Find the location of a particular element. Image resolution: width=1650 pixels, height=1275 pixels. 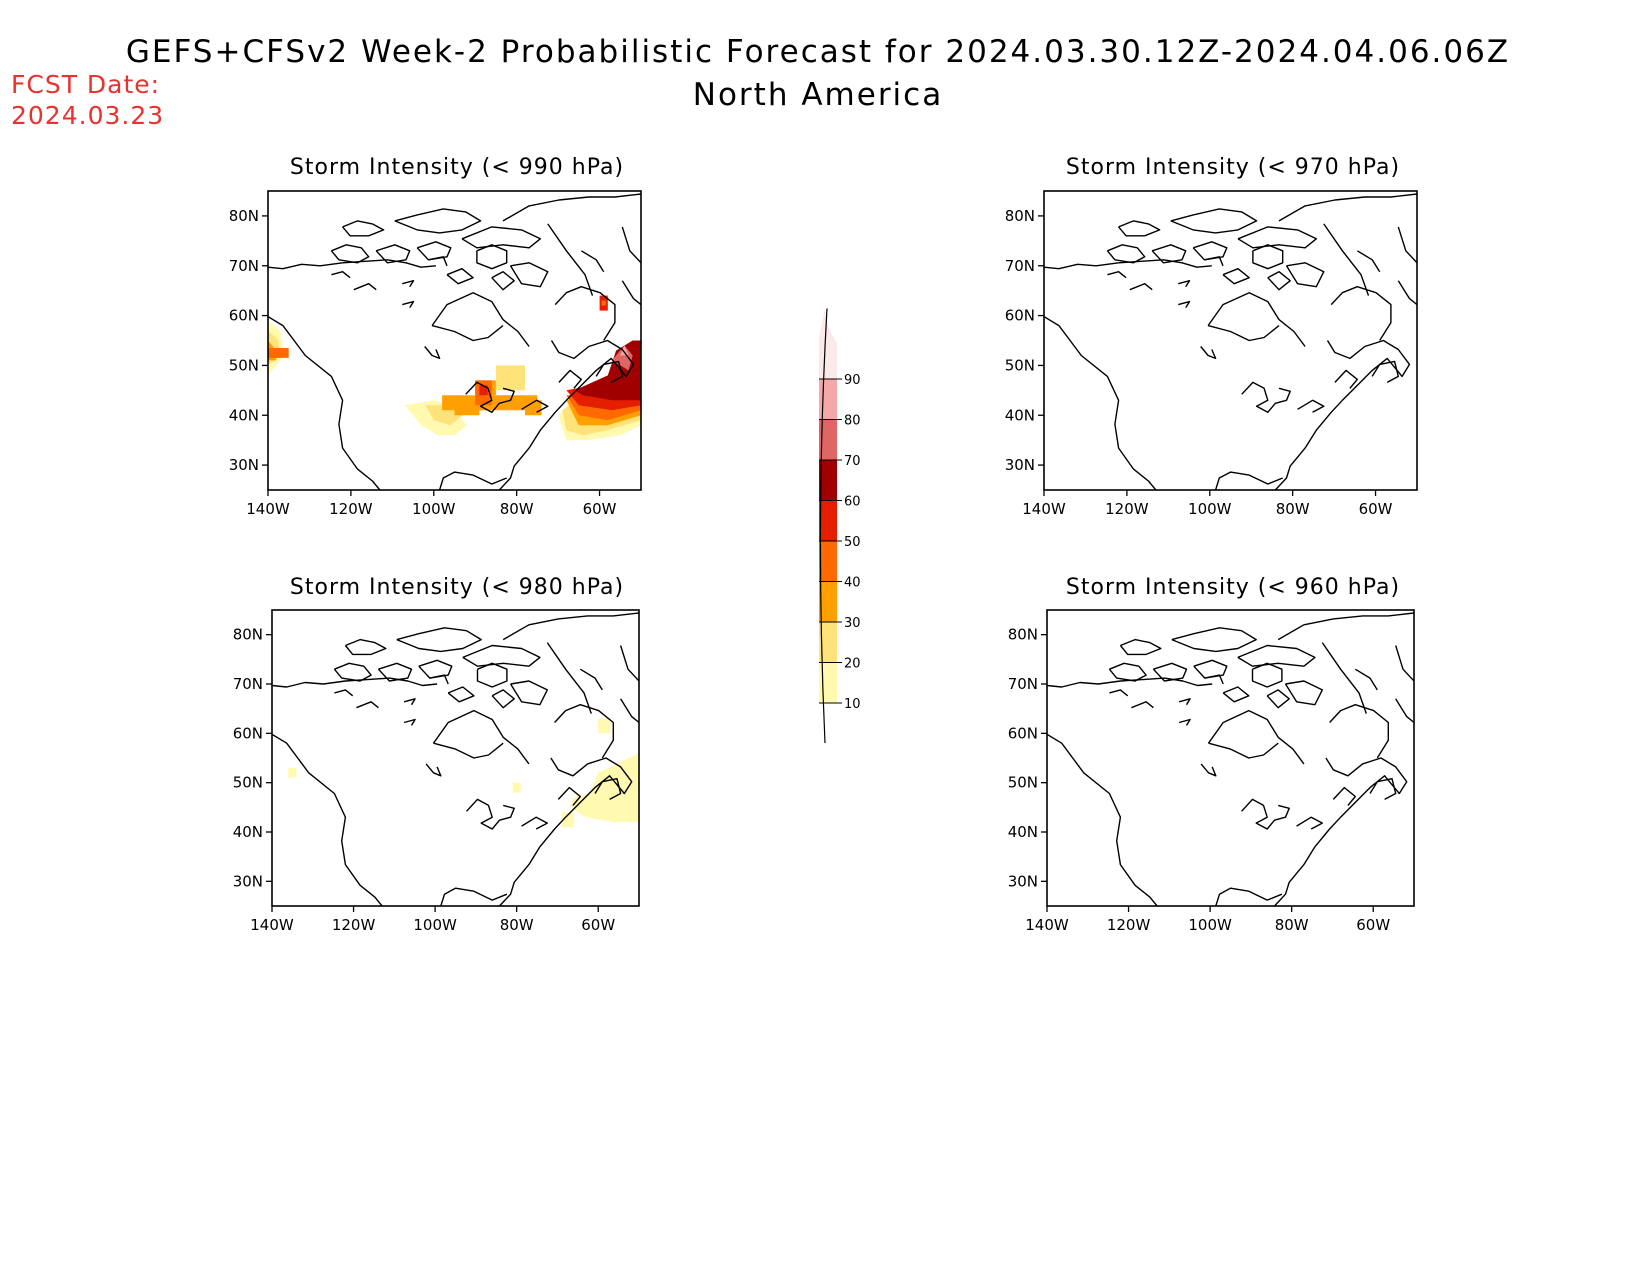

colorbar-tick-label: 20 is located at coordinates (852, 664).